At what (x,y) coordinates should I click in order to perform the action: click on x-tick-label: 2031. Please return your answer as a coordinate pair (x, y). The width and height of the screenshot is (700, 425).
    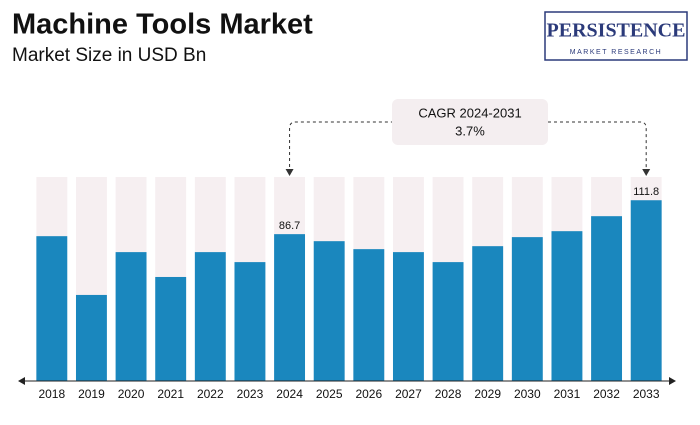
    Looking at the image, I should click on (567, 394).